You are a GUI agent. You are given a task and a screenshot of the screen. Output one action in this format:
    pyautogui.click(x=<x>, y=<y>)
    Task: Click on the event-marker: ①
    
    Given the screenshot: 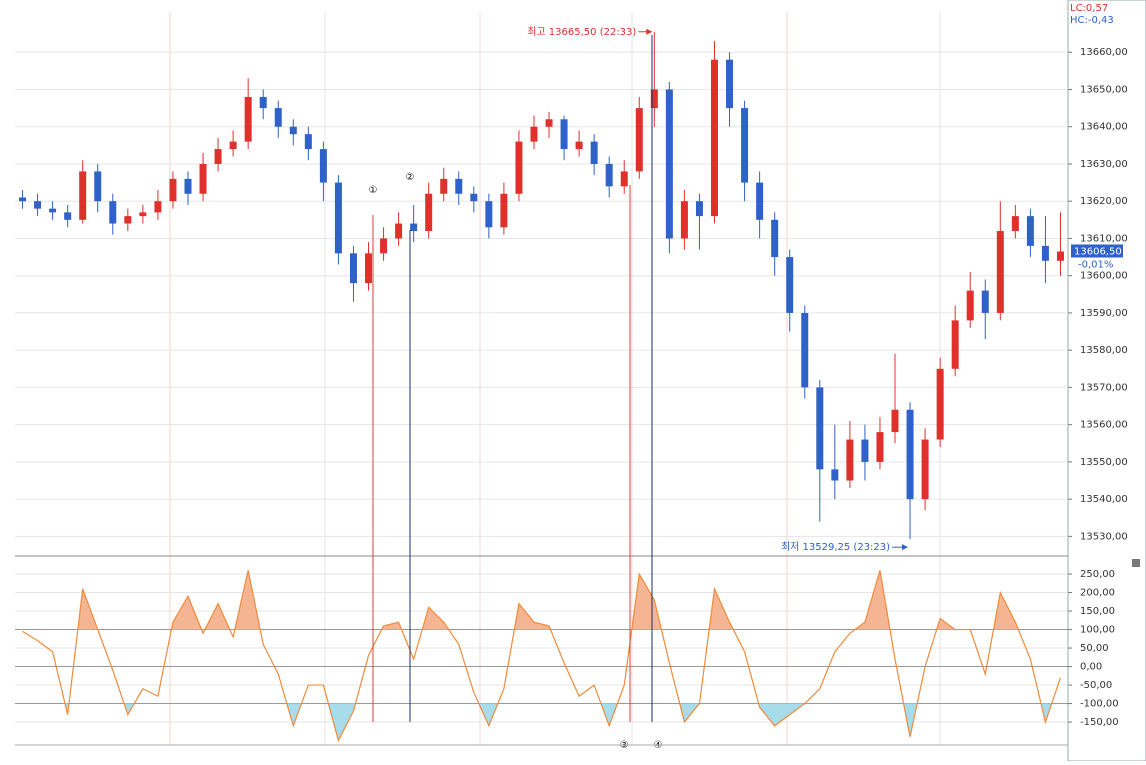 What is the action you would take?
    pyautogui.click(x=373, y=190)
    